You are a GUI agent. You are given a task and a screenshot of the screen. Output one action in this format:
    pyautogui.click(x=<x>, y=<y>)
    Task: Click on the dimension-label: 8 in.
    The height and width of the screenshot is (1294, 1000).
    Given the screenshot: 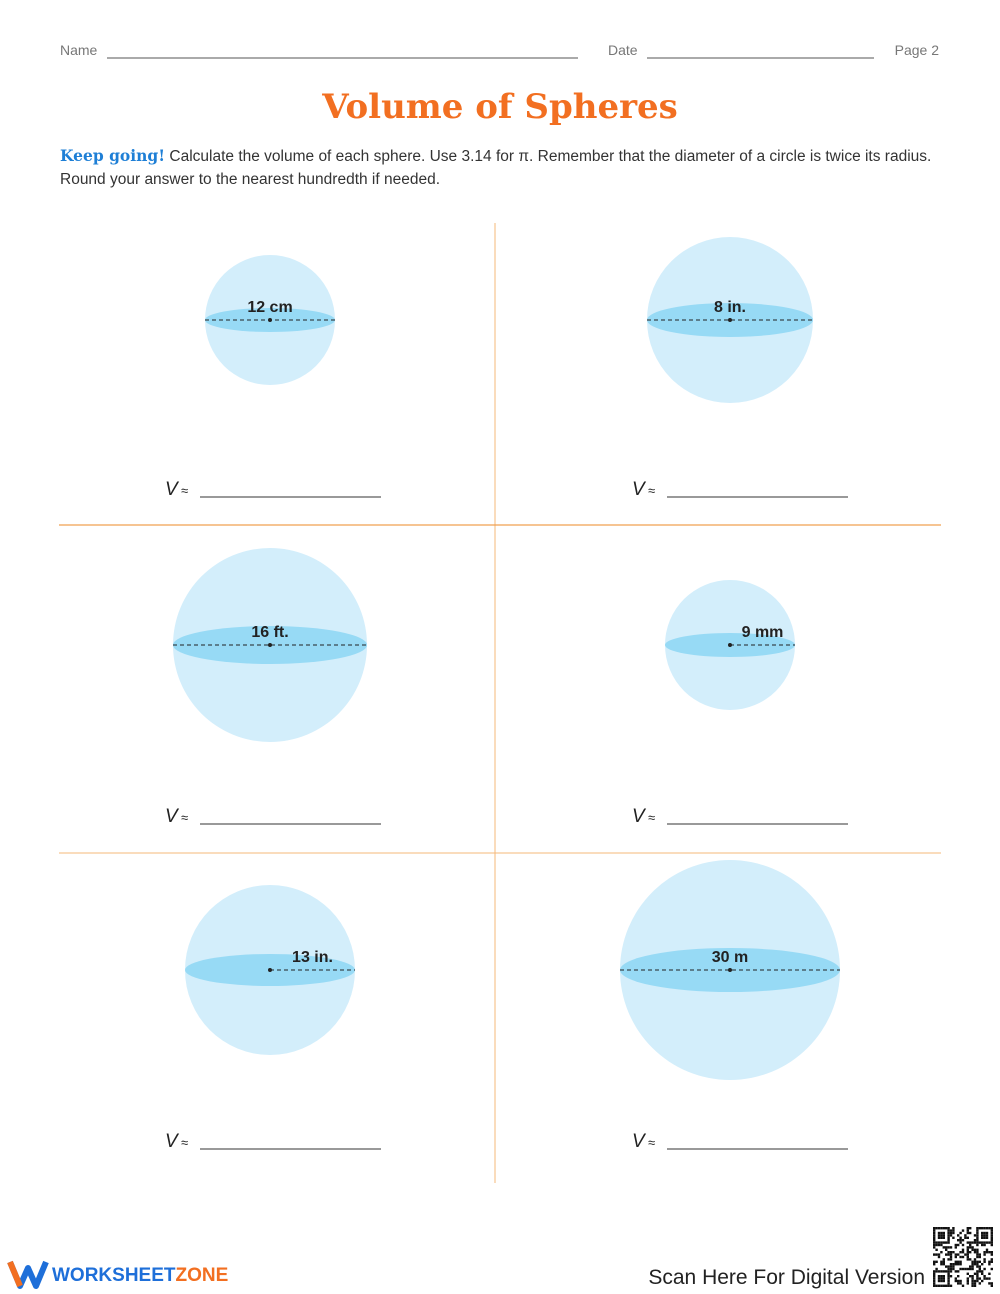 What is the action you would take?
    pyautogui.click(x=730, y=307)
    